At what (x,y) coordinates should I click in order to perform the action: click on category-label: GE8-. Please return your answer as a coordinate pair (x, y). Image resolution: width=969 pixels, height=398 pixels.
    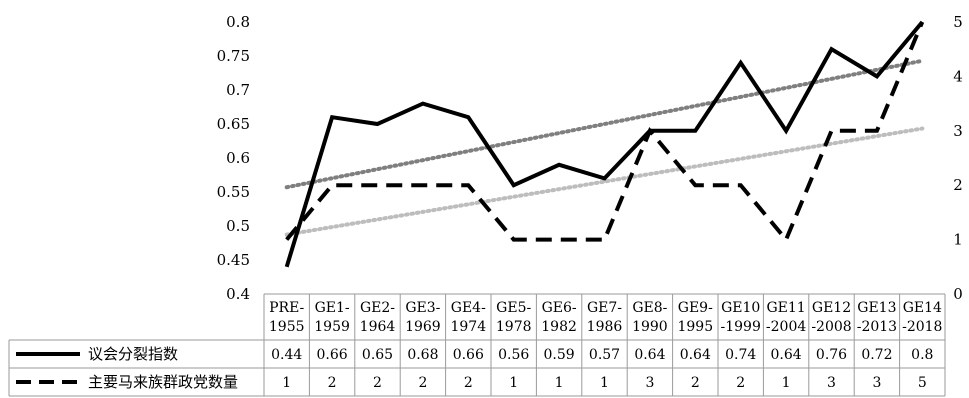
    Looking at the image, I should click on (649, 308).